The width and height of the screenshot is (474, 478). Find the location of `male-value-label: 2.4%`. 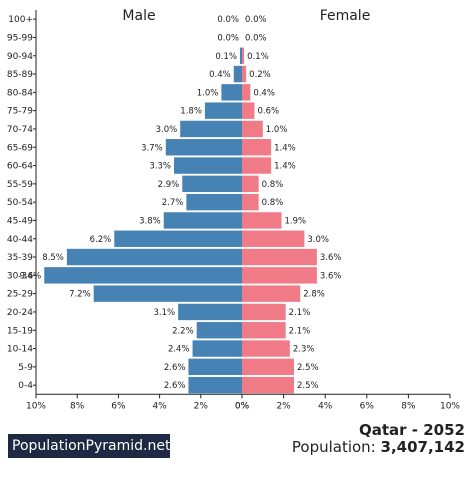

male-value-label: 2.4% is located at coordinates (179, 350).